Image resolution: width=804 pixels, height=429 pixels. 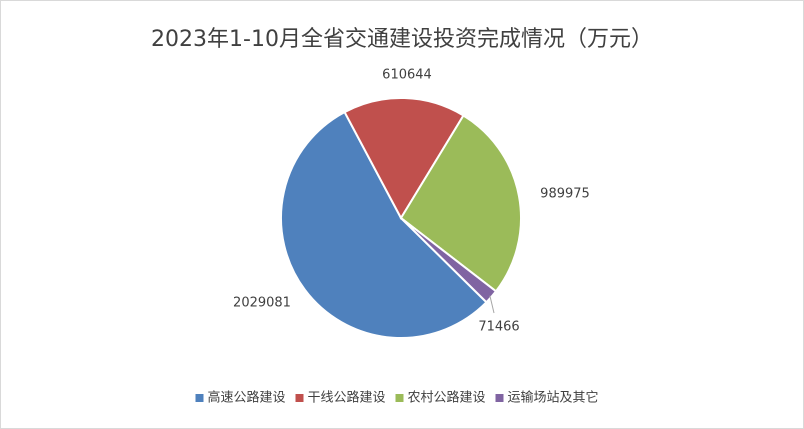 What do you see at coordinates (262, 303) in the screenshot?
I see `value-label: 2029081` at bounding box center [262, 303].